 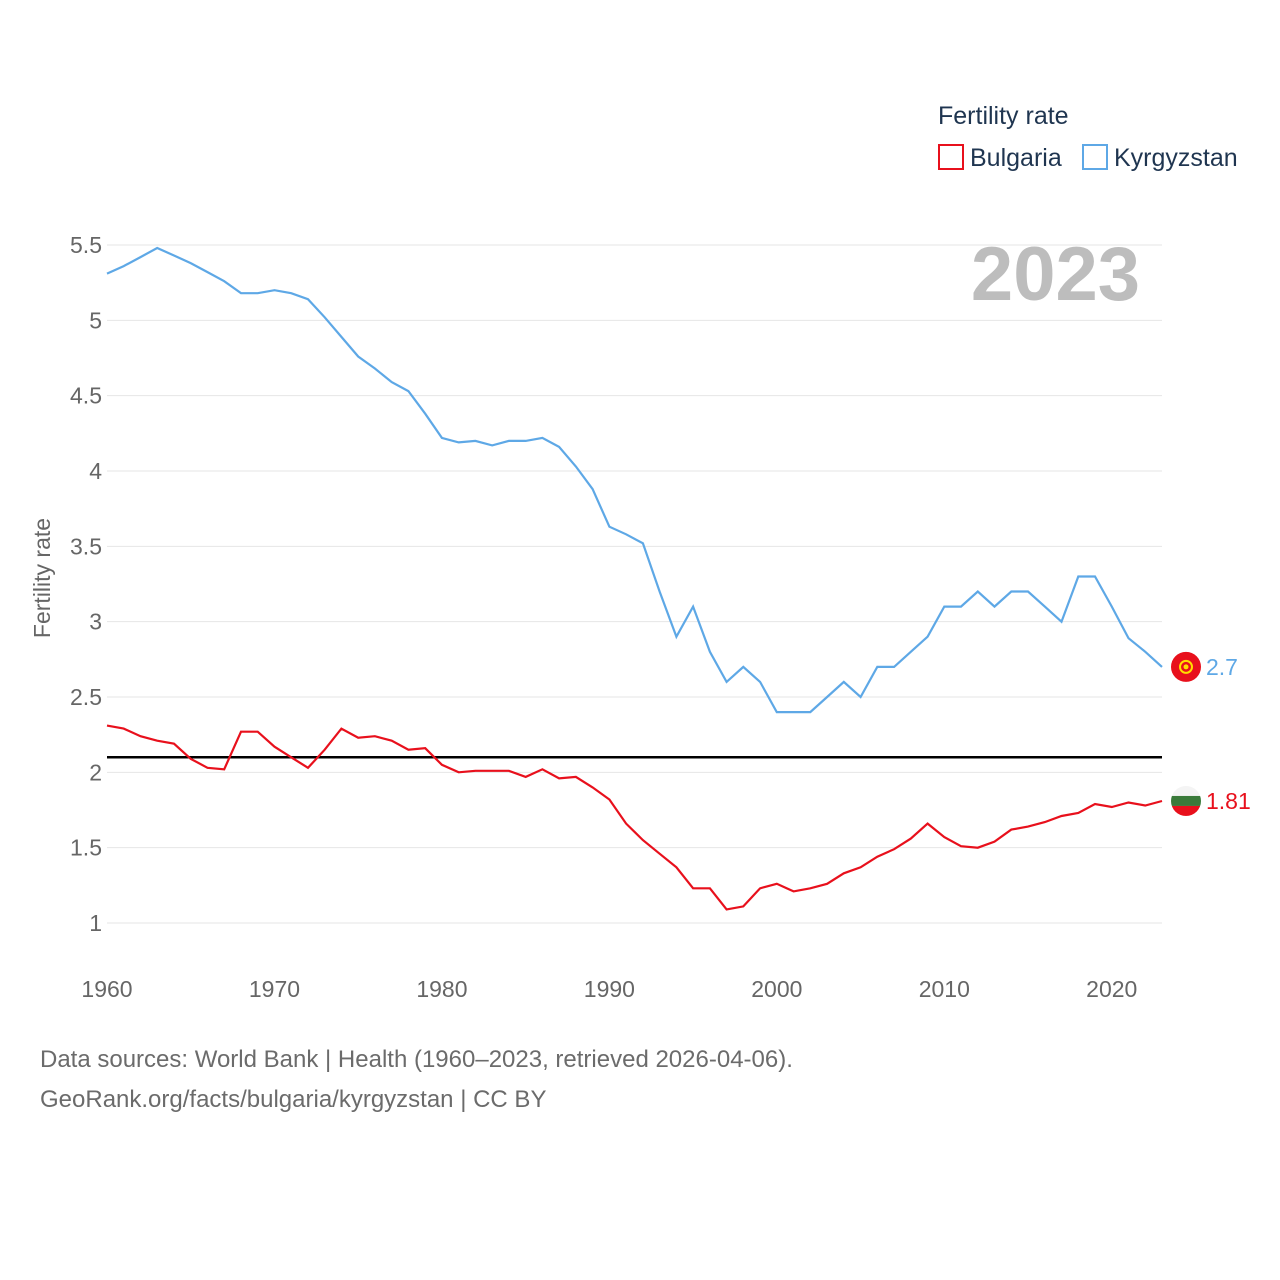 What do you see at coordinates (776, 989) in the screenshot?
I see `x-tick-label: 2000` at bounding box center [776, 989].